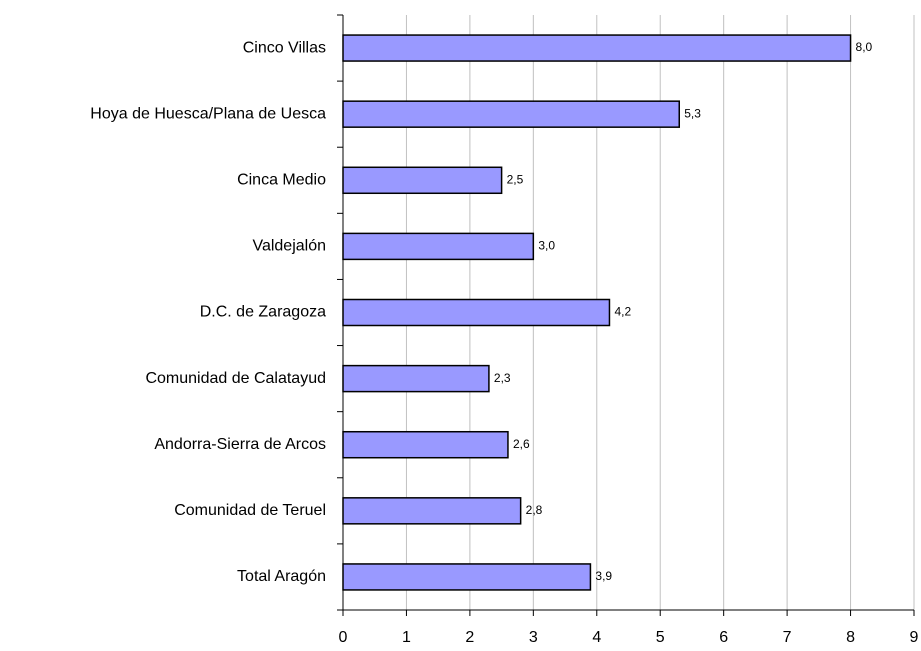 Image resolution: width=921 pixels, height=651 pixels. What do you see at coordinates (502, 378) in the screenshot?
I see `value-label: 2,3` at bounding box center [502, 378].